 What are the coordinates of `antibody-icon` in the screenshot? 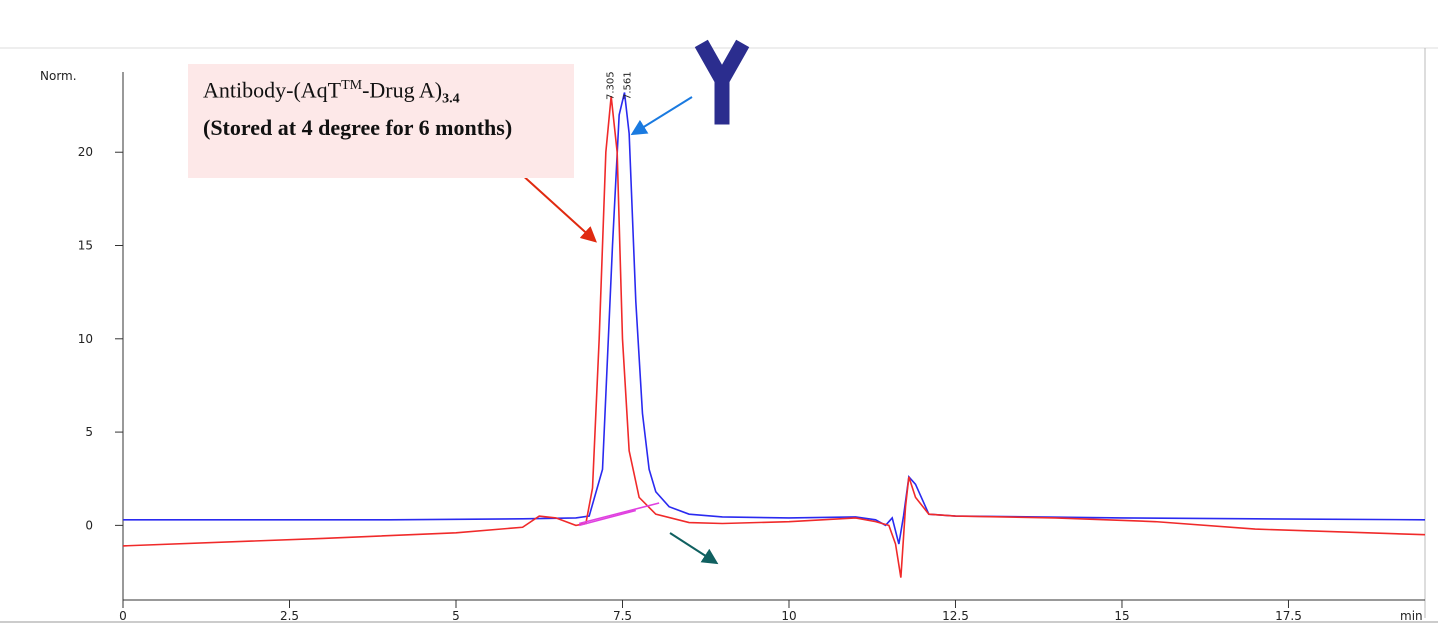 It's located at (722, 82).